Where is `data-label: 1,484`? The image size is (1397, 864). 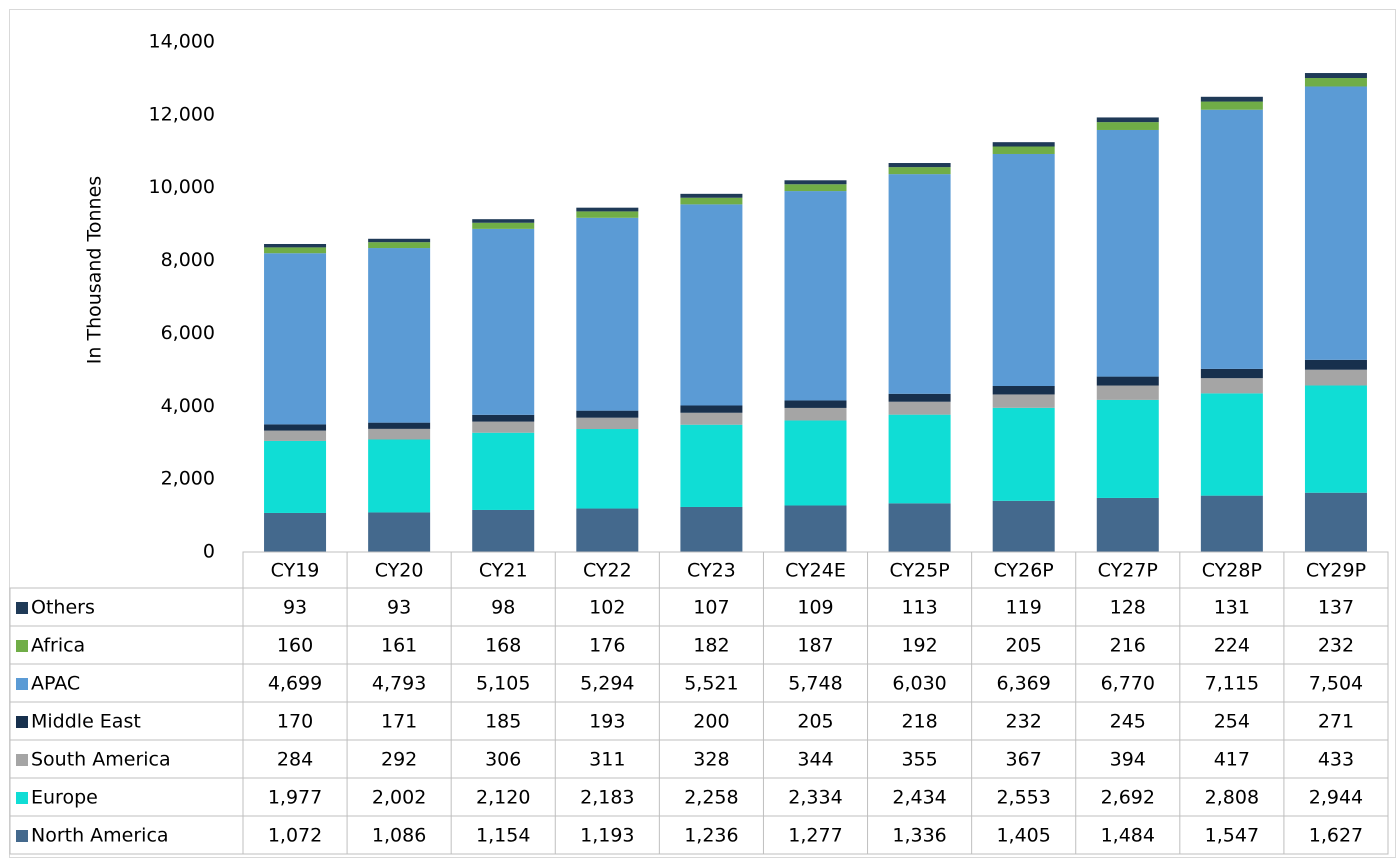 data-label: 1,484 is located at coordinates (1128, 836).